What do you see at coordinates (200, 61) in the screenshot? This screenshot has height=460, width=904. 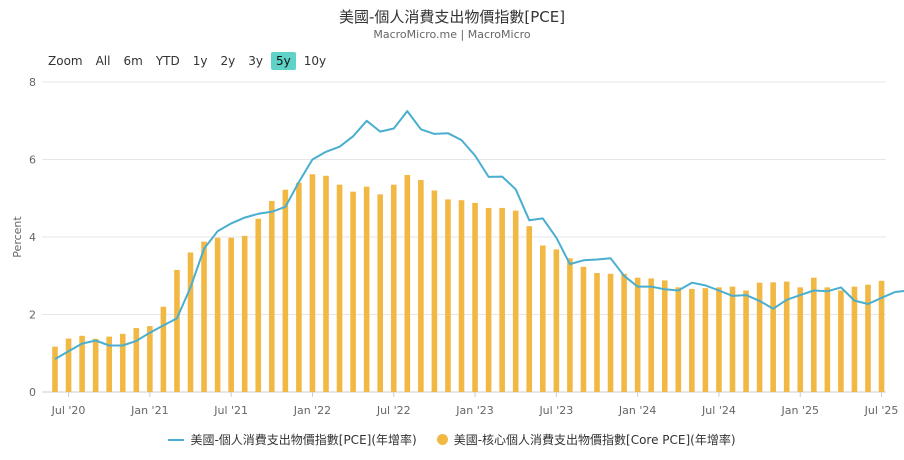 I see `zoom-1y-button: 1y` at bounding box center [200, 61].